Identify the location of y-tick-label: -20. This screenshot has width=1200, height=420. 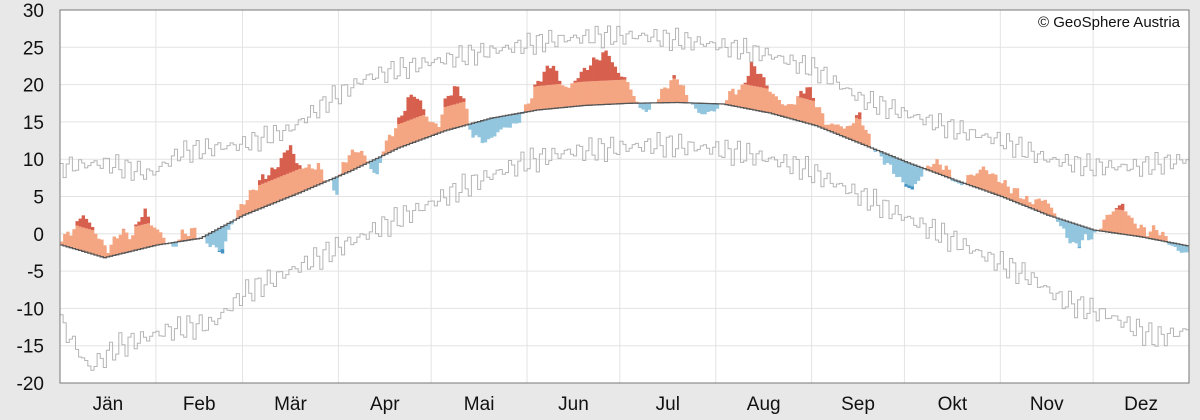
(30, 384).